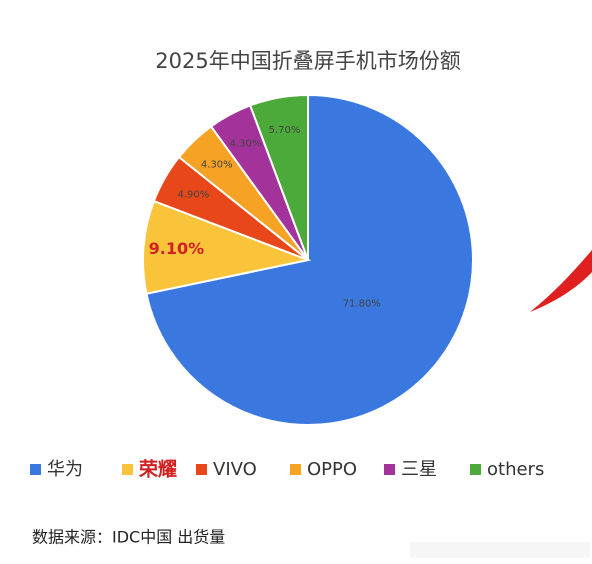  I want to click on legend-label: VIVO, so click(235, 469).